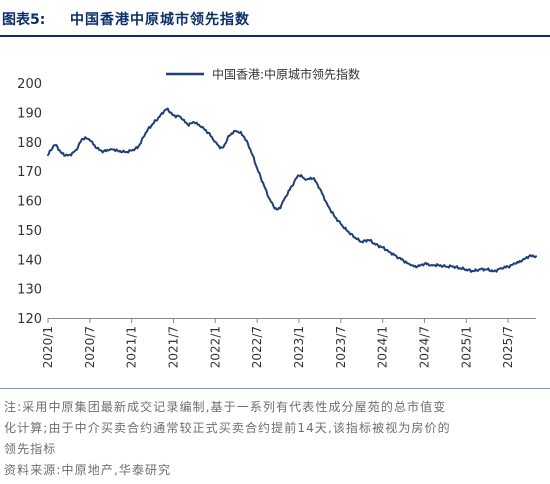 Image resolution: width=550 pixels, height=484 pixels. I want to click on figure-label: 图表5:, so click(24, 20).